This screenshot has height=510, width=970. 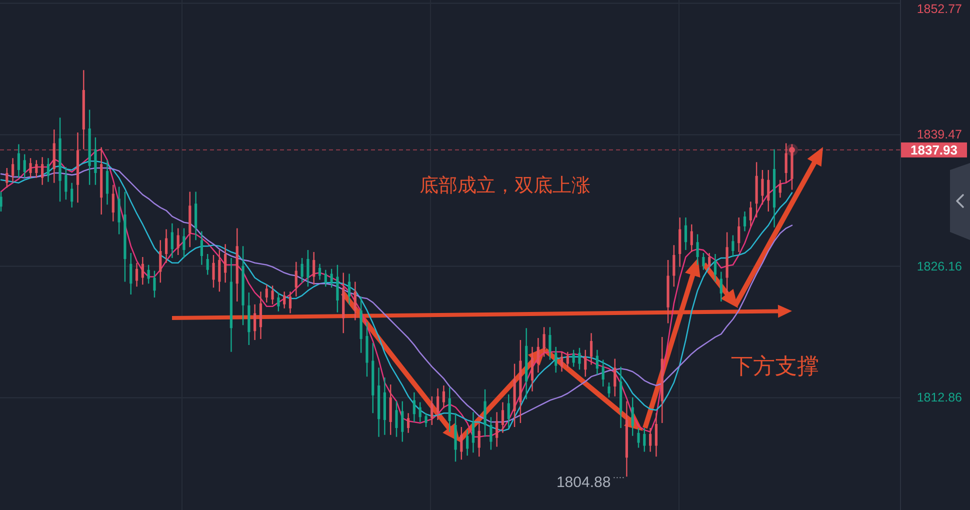 I want to click on annotation: 1804.88, so click(x=583, y=483).